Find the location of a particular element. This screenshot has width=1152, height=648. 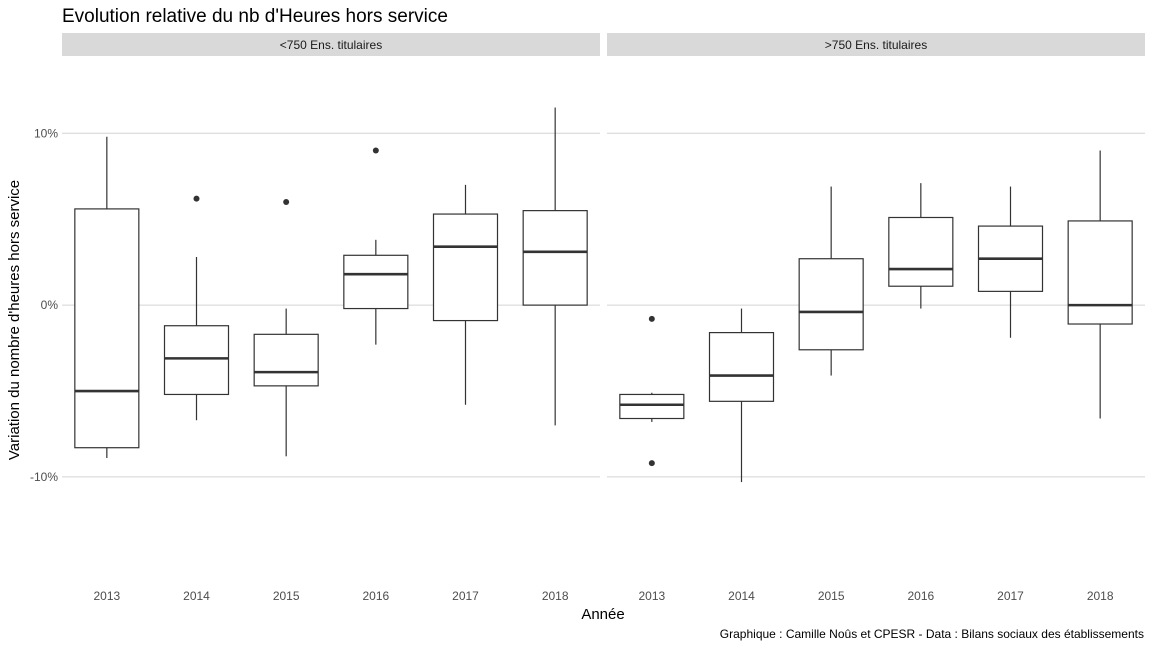

strip-label: >750 Ens. titulaires is located at coordinates (876, 45).